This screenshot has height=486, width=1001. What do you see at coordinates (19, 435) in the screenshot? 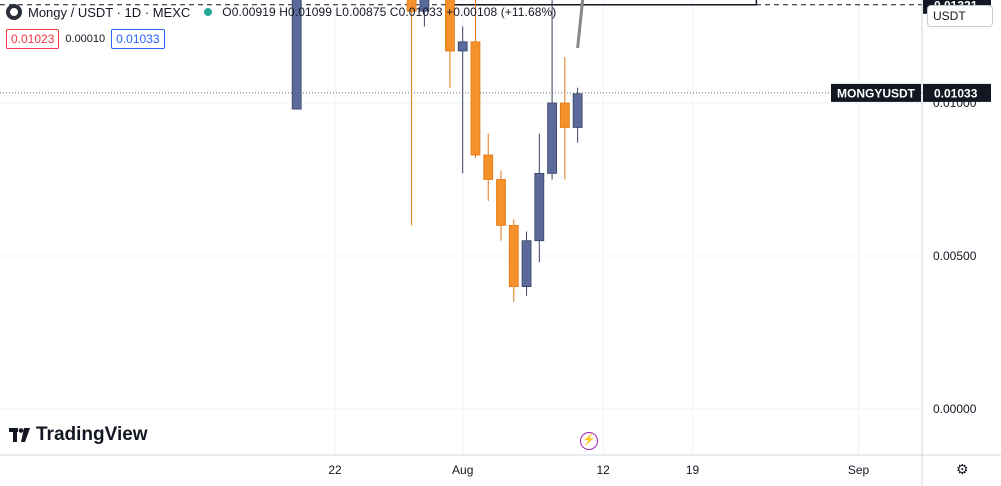
I see `tradingview-logo-icon` at bounding box center [19, 435].